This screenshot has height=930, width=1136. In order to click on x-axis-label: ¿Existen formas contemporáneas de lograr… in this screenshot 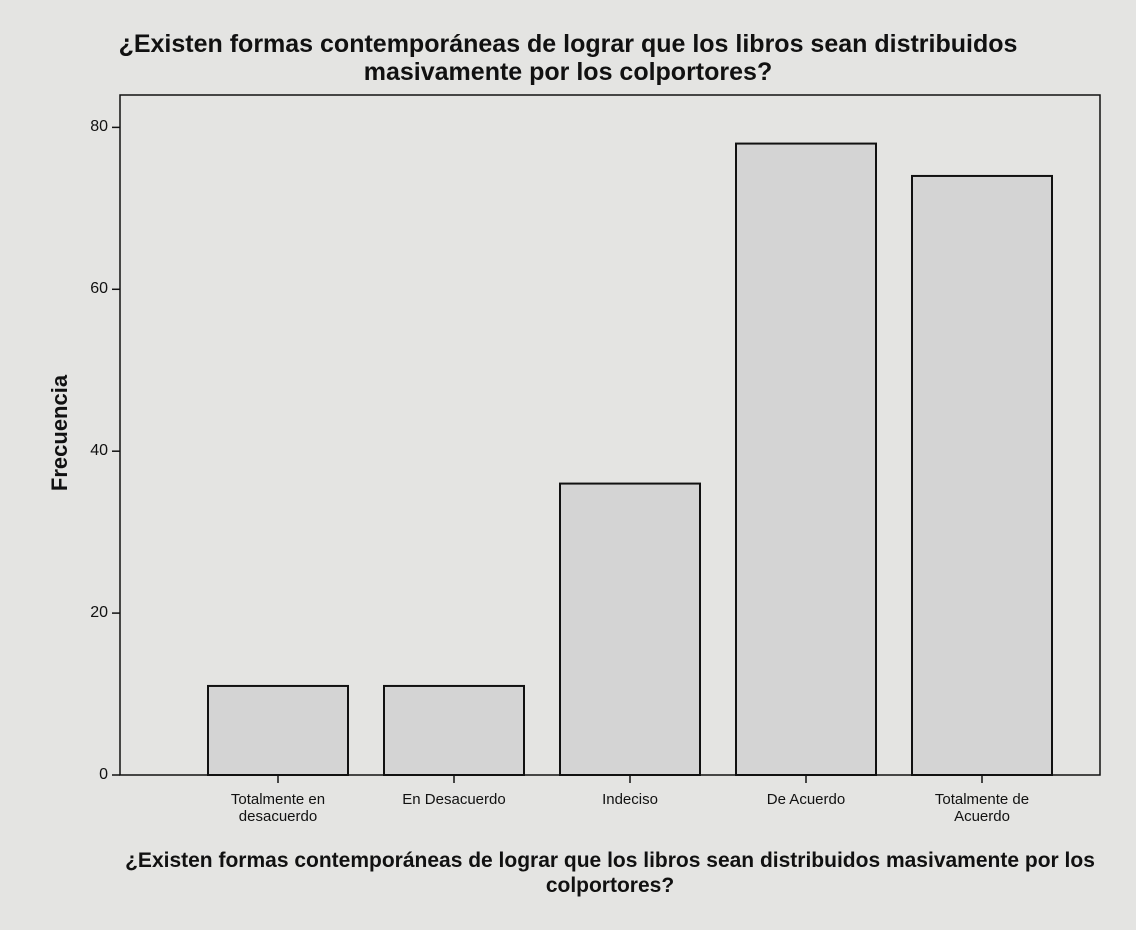, I will do `click(610, 873)`.